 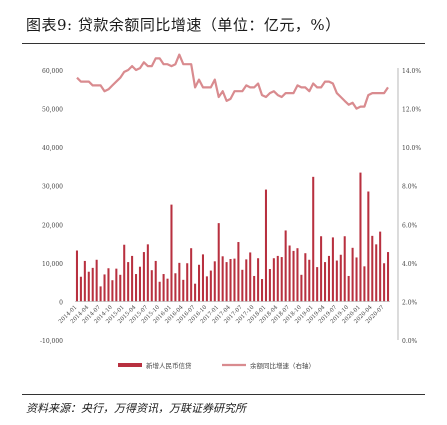 I want to click on right-axis-tick-label: 6.0%, so click(x=410, y=225).